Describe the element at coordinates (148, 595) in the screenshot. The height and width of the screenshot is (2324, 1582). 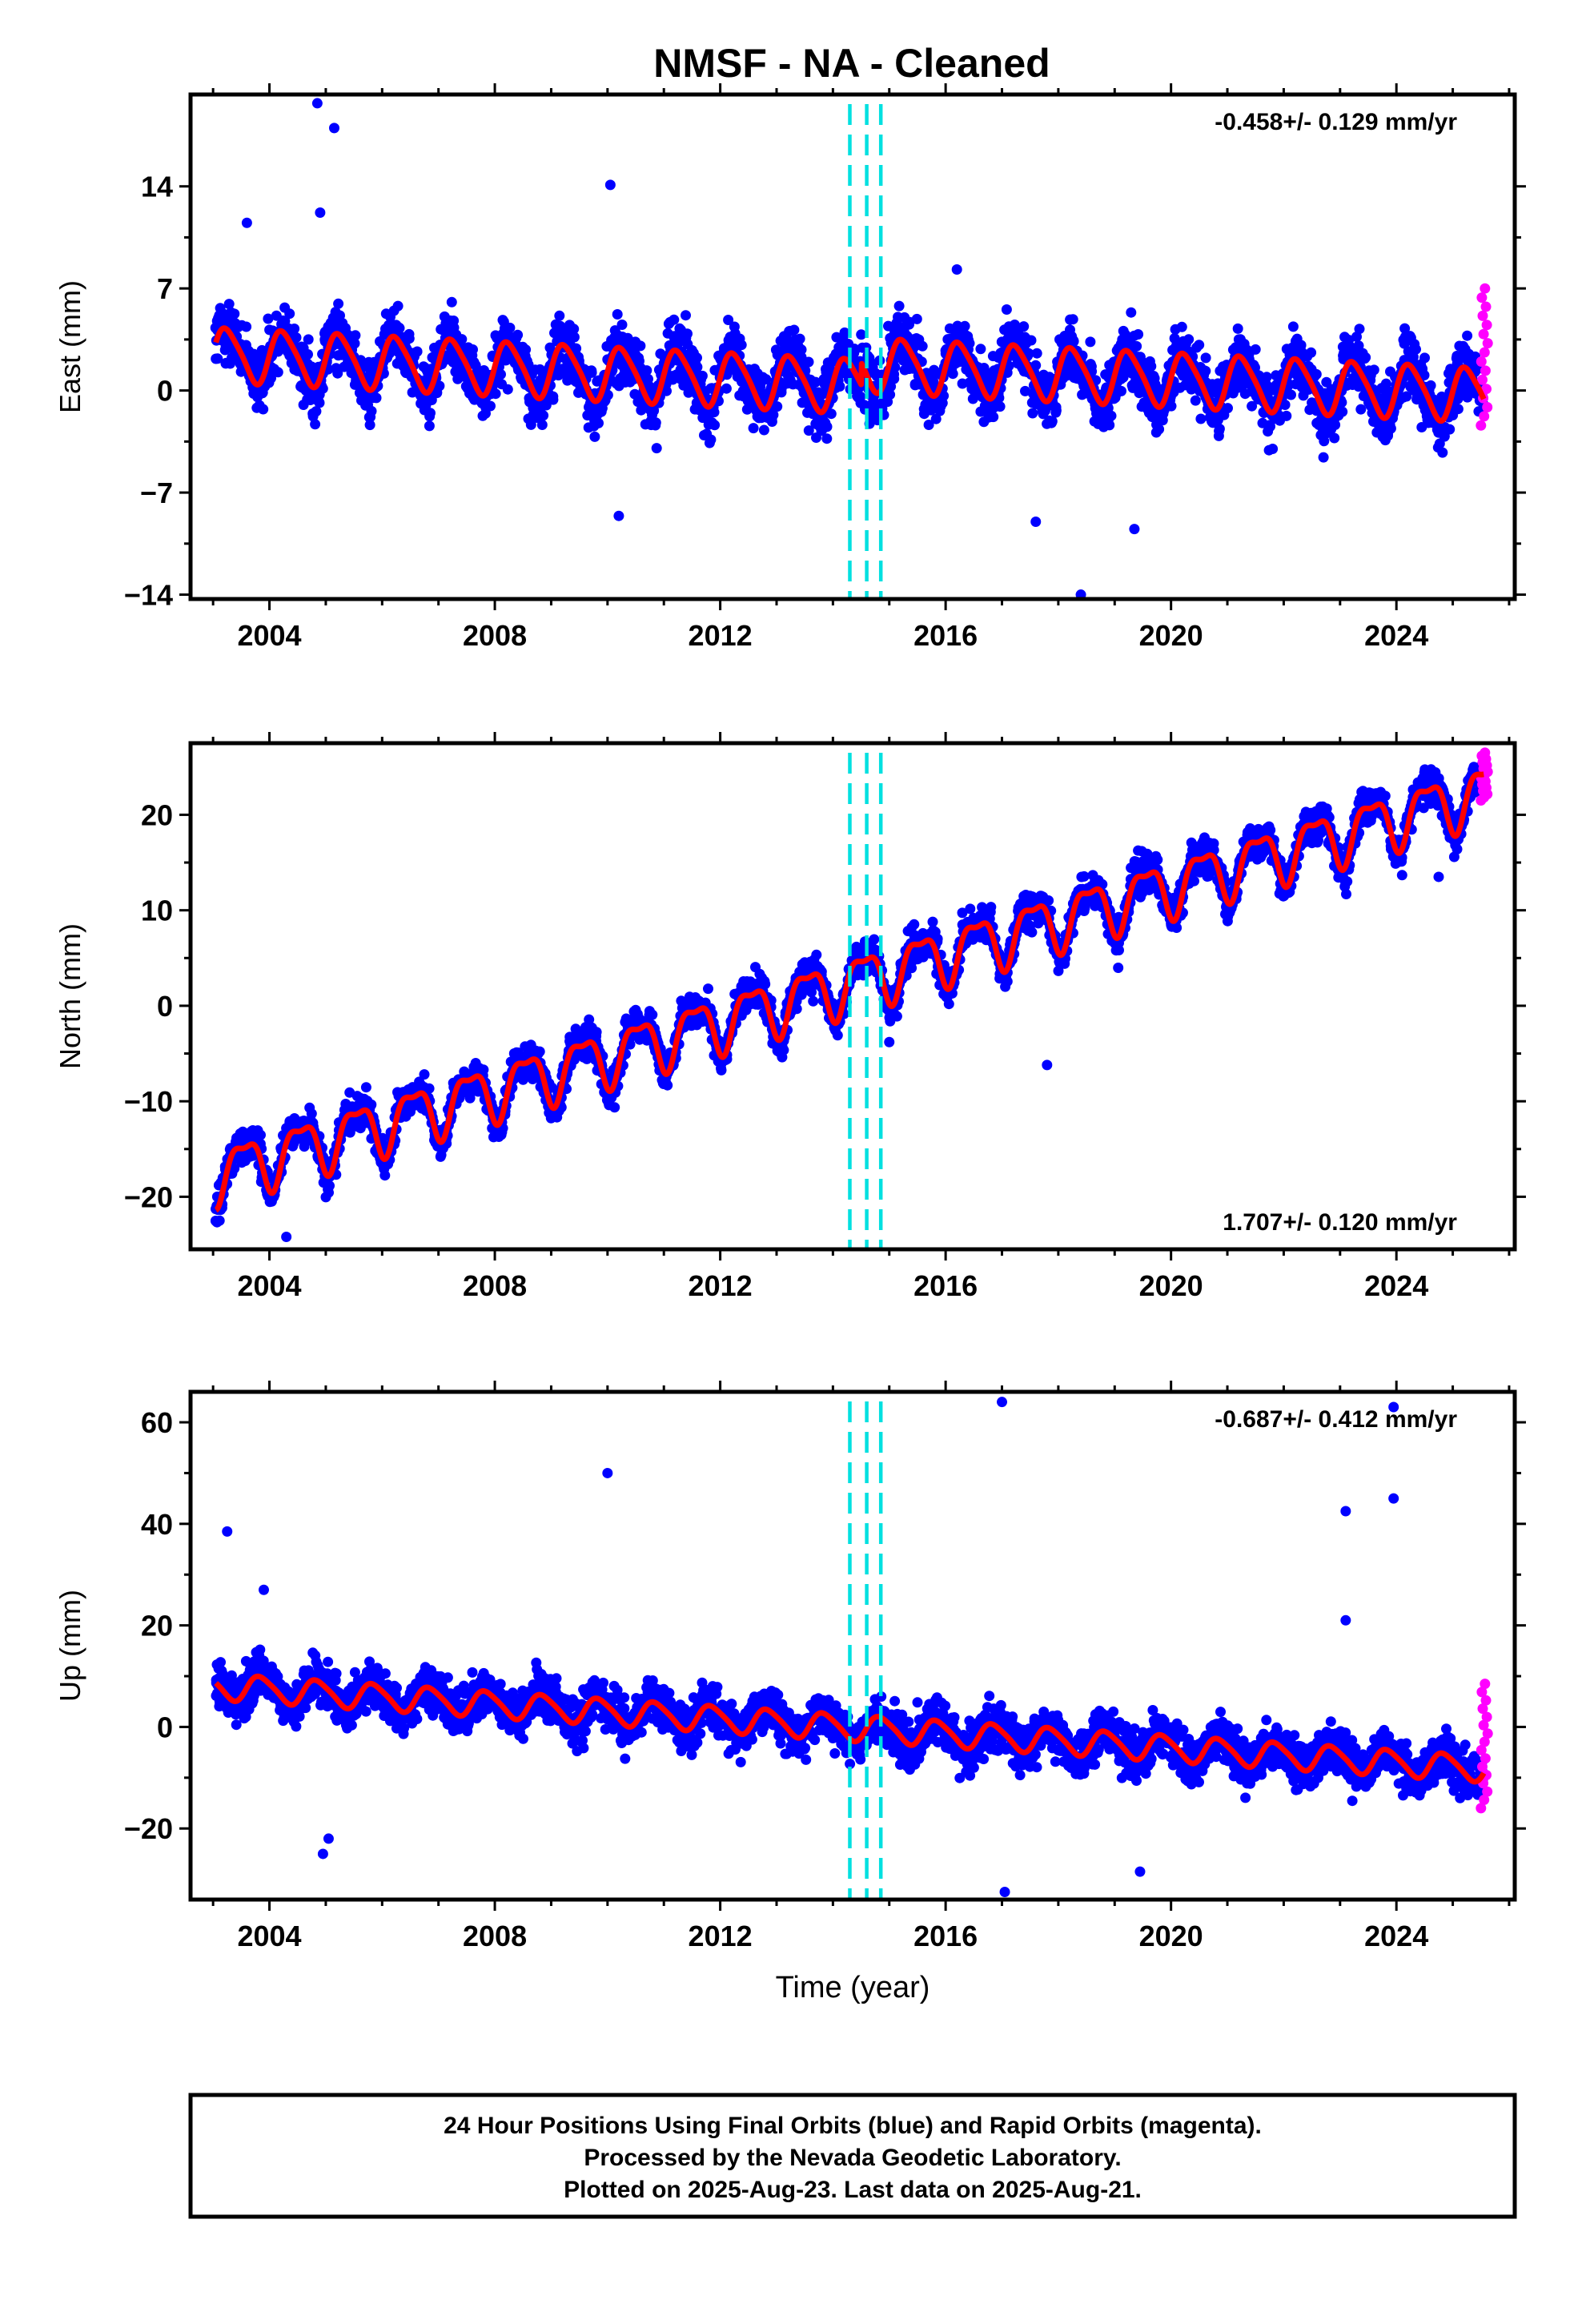
I see `y-tick-label: −14` at that location.